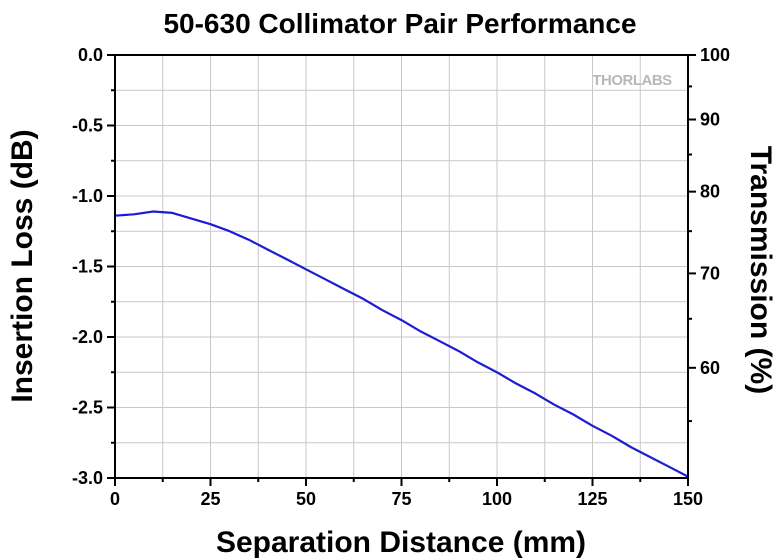  What do you see at coordinates (715, 55) in the screenshot?
I see `y2-tick-label: 100` at bounding box center [715, 55].